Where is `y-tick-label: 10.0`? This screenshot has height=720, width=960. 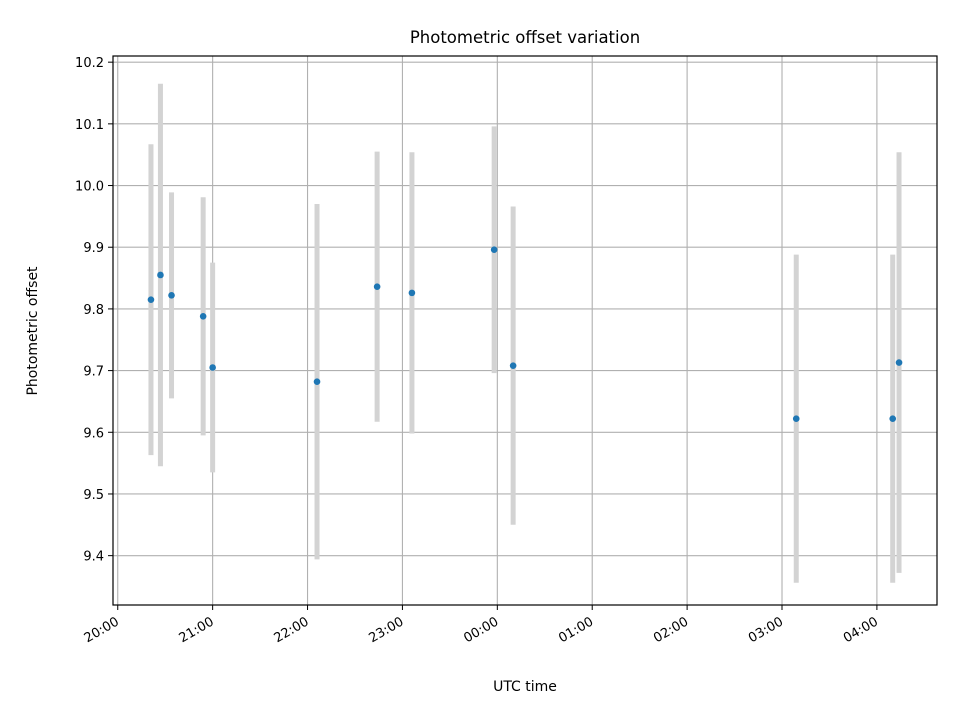 y-tick-label: 10.0 is located at coordinates (89, 187).